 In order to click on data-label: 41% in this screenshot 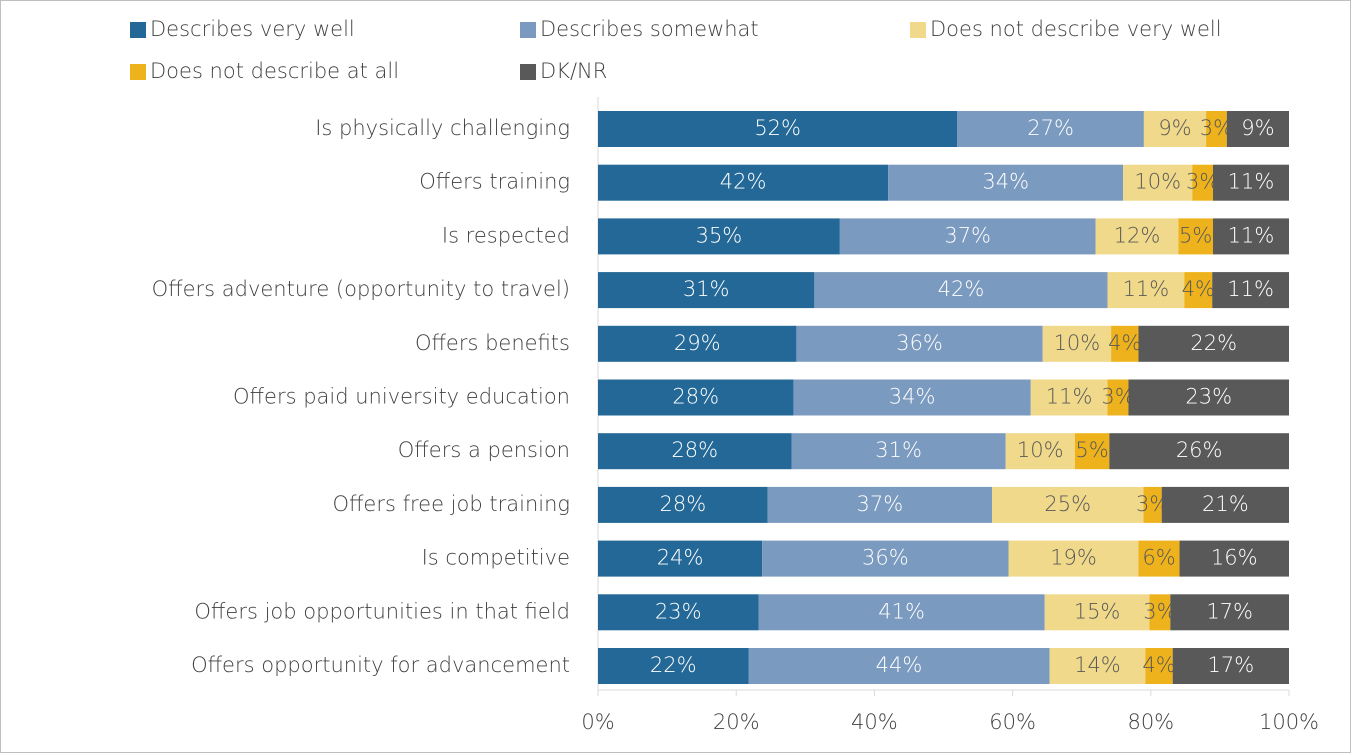, I will do `click(901, 611)`.